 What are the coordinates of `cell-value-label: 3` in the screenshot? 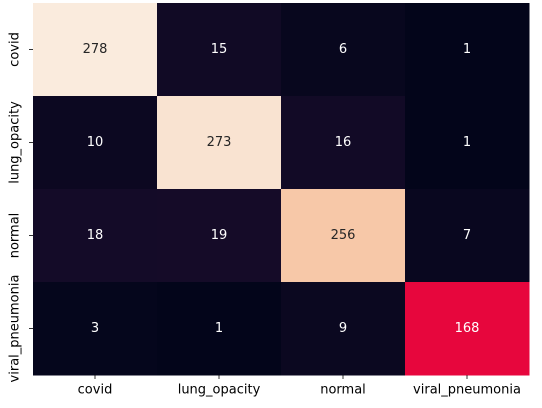 It's located at (95, 328).